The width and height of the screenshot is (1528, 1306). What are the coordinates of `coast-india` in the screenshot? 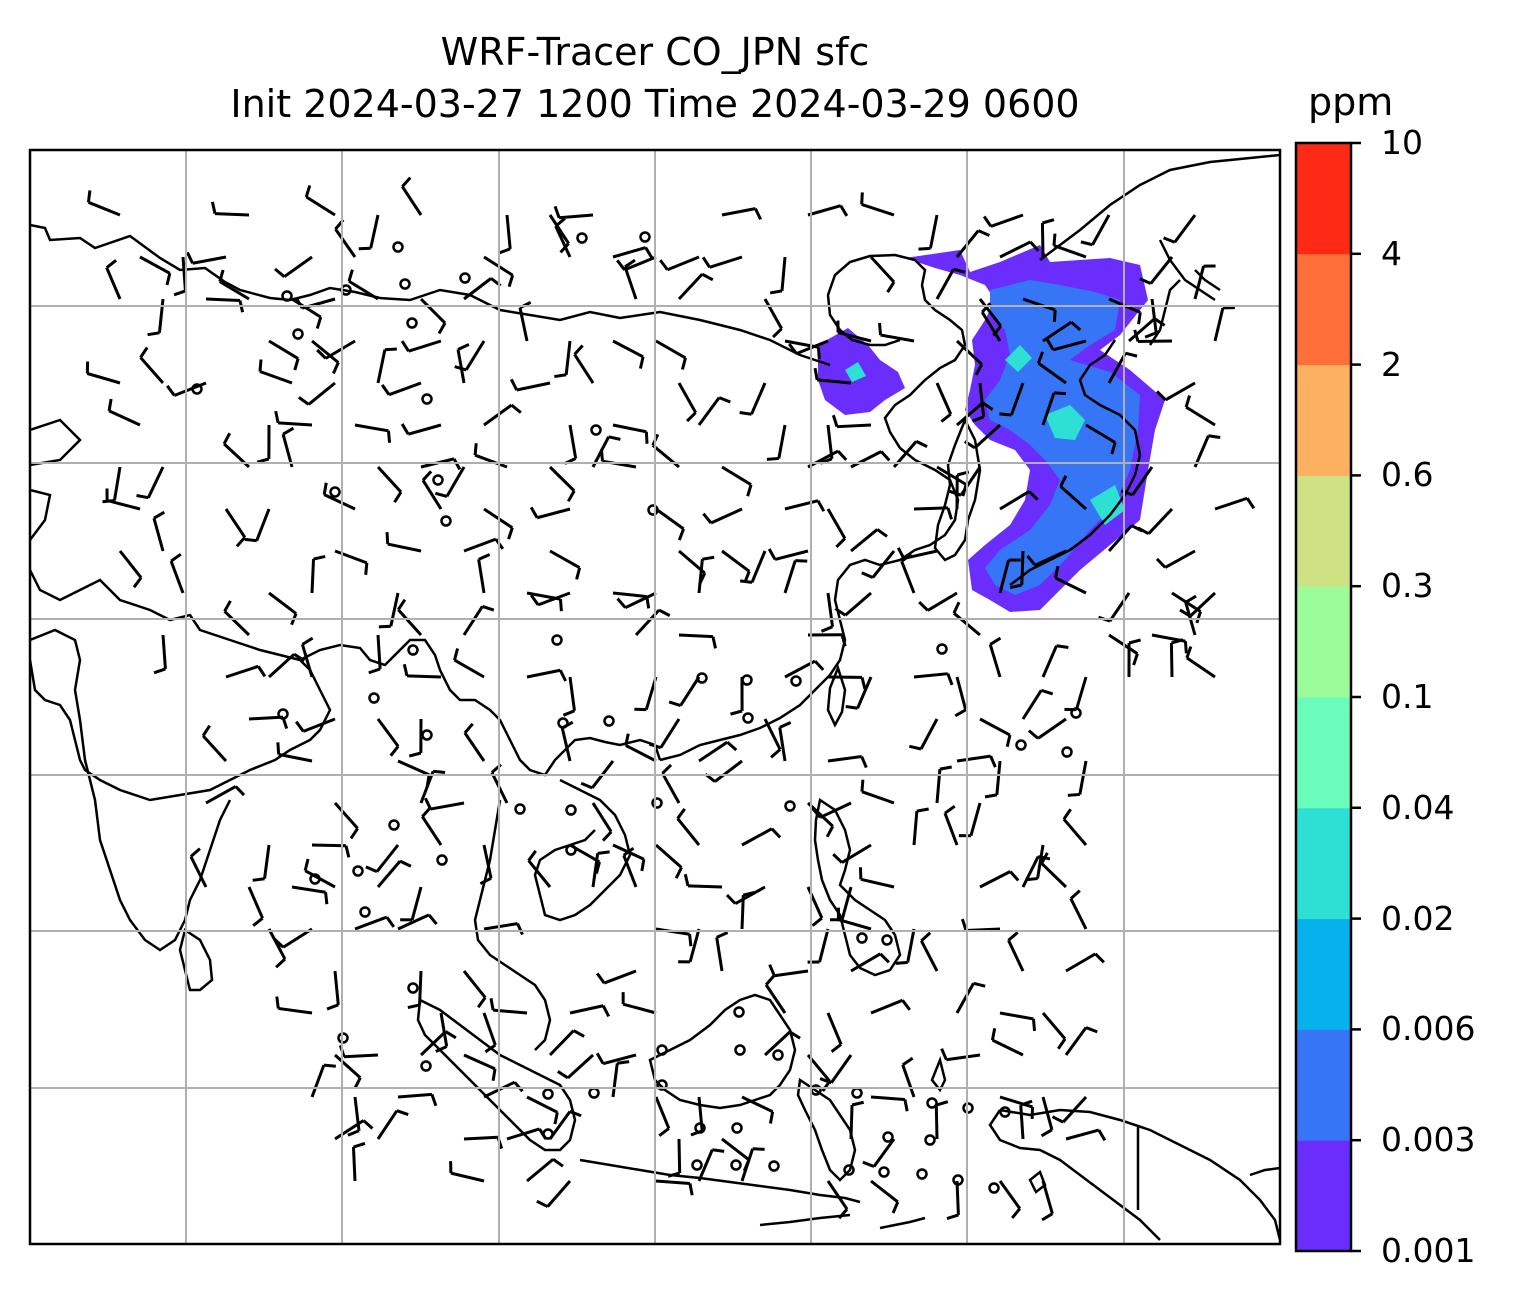 It's located at (181, 610).